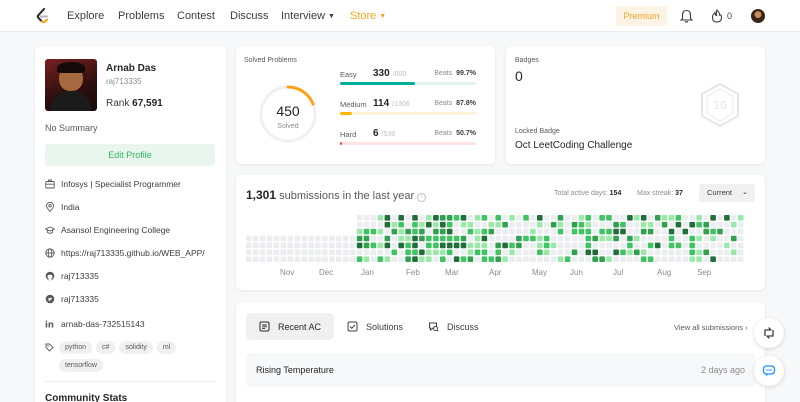  I want to click on info-github-link: raj713335, so click(80, 276).